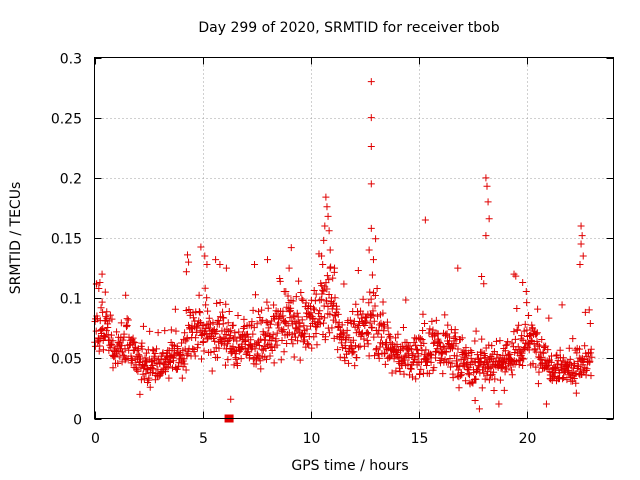 The width and height of the screenshot is (640, 480). I want to click on y-tick-label: 0.25, so click(66, 120).